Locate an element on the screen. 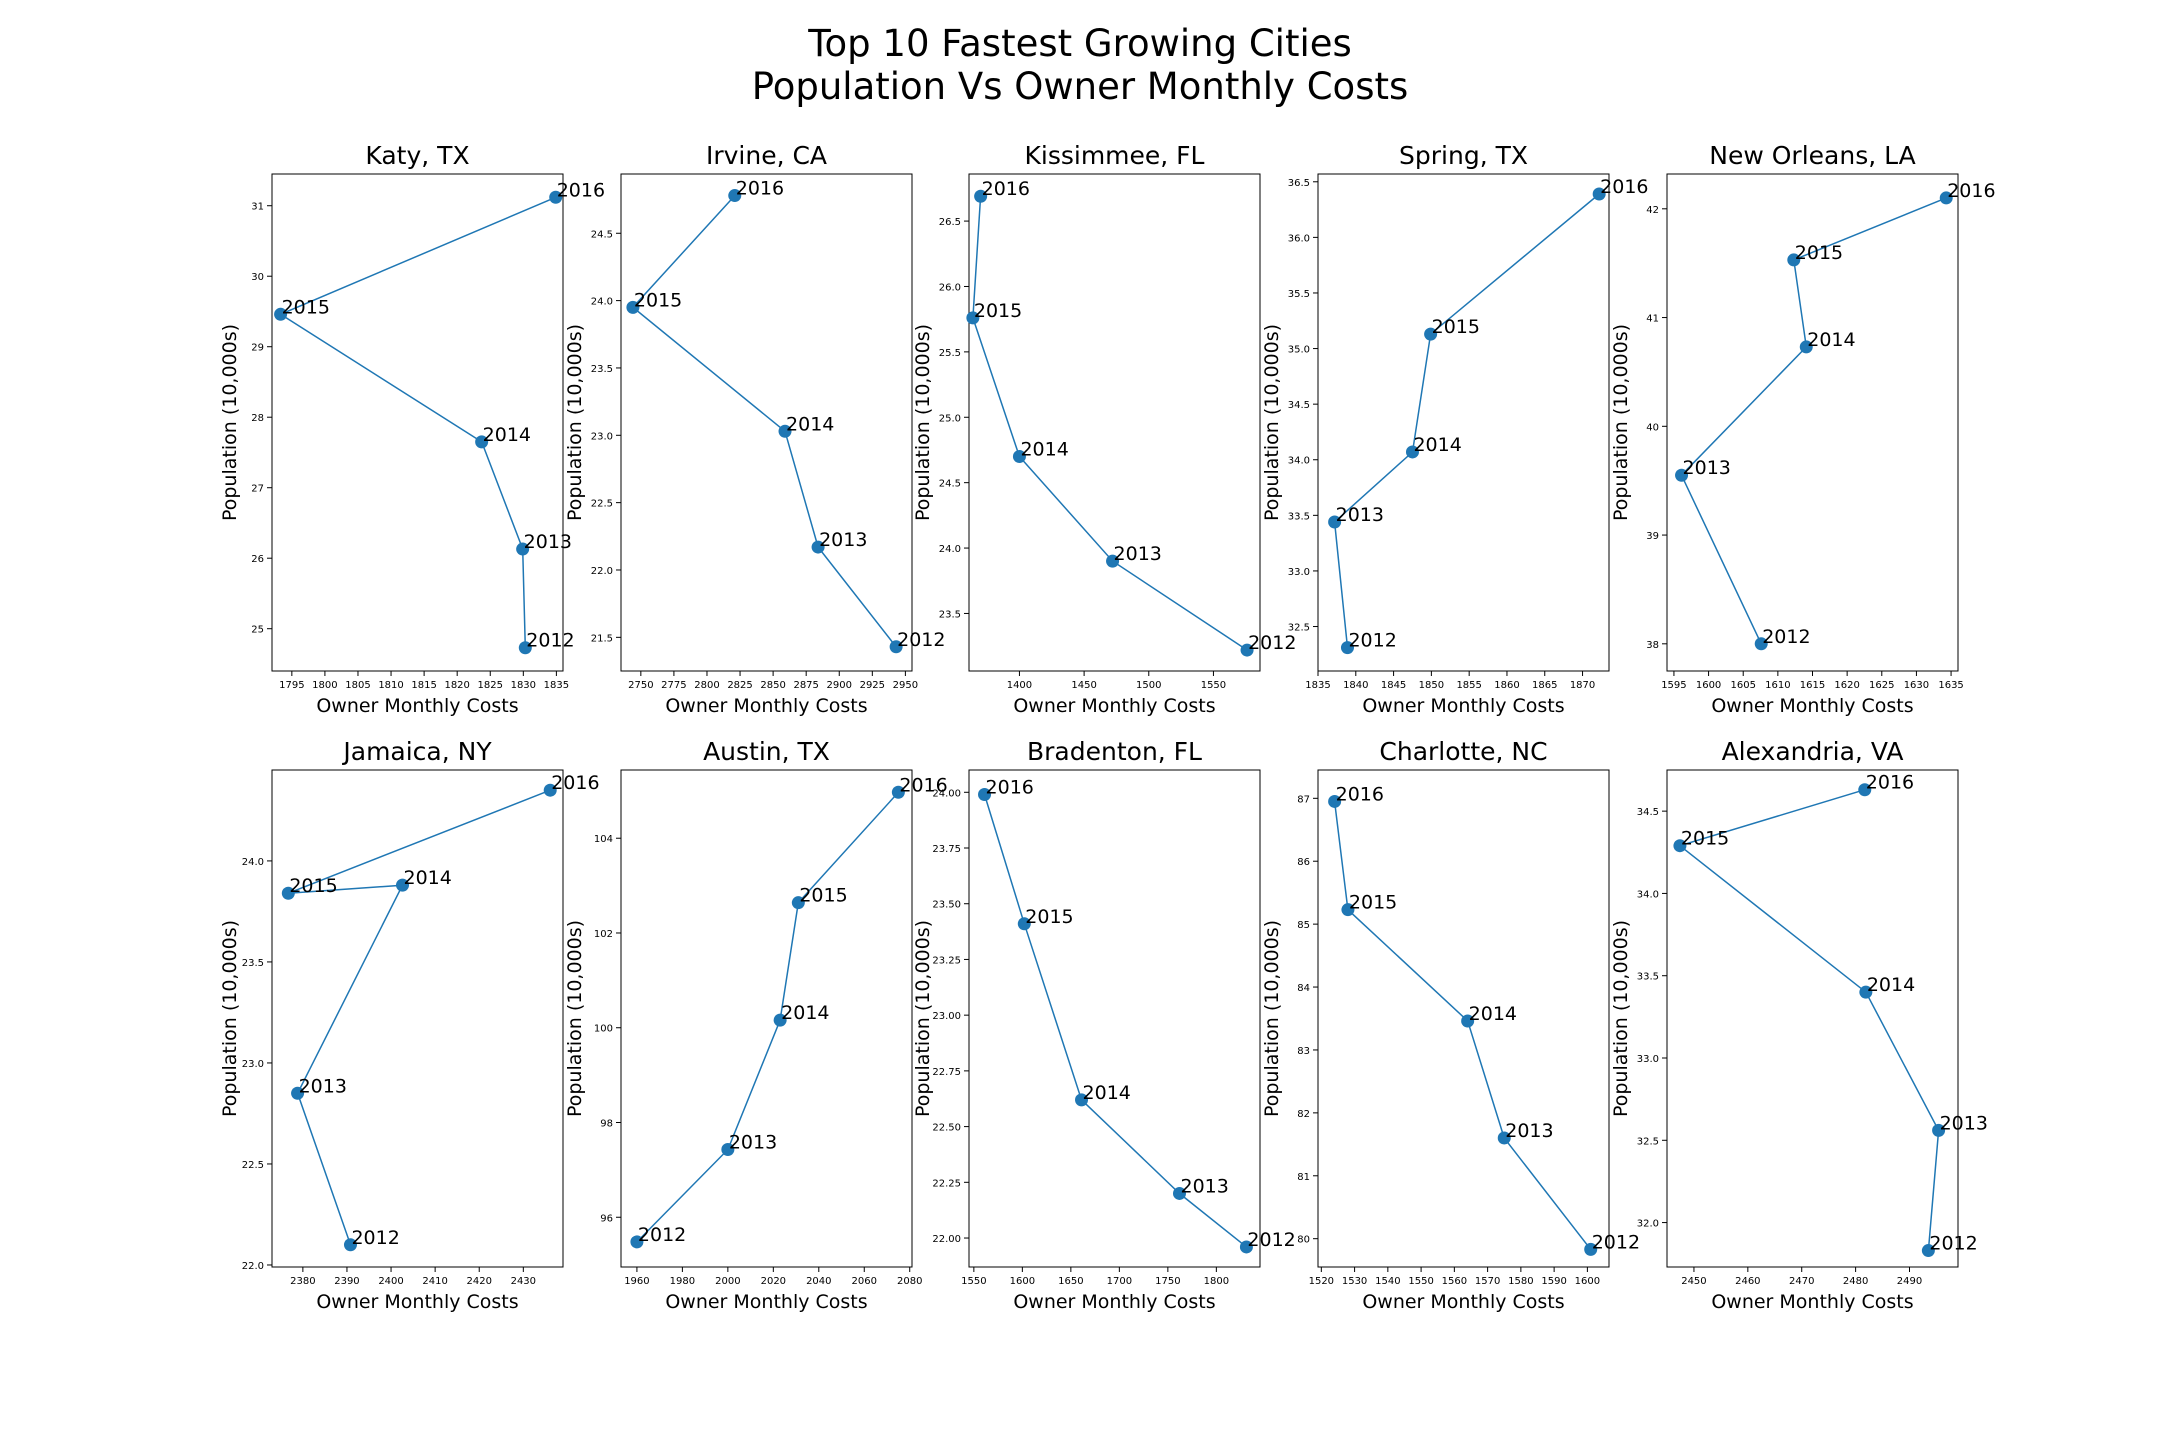 This screenshot has height=1440, width=2160. x-tick-label: 1795 is located at coordinates (291, 685).